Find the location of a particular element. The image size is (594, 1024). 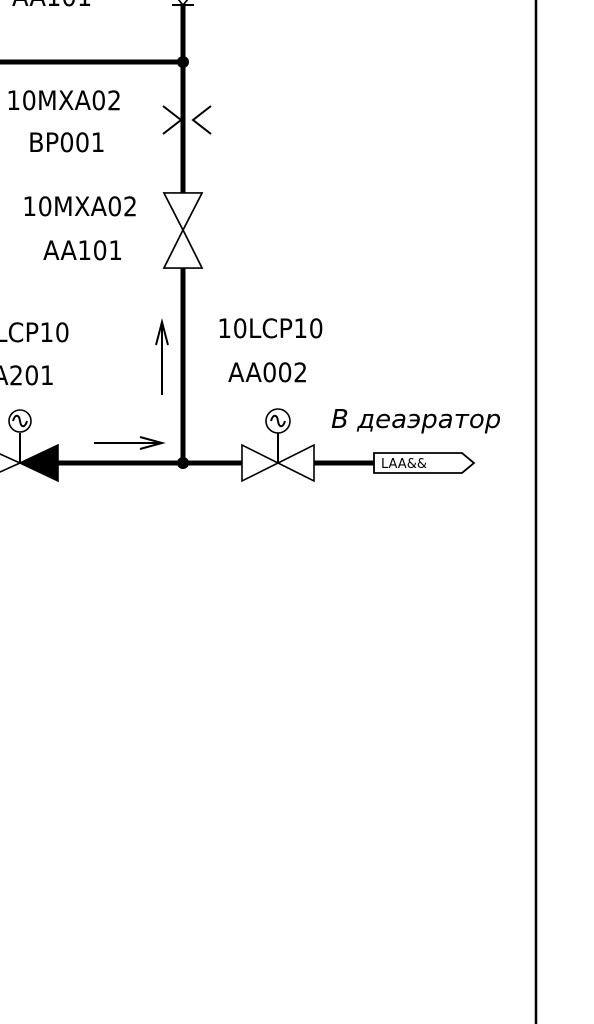

motor-valve-right-actuator-wave is located at coordinates (278, 421).